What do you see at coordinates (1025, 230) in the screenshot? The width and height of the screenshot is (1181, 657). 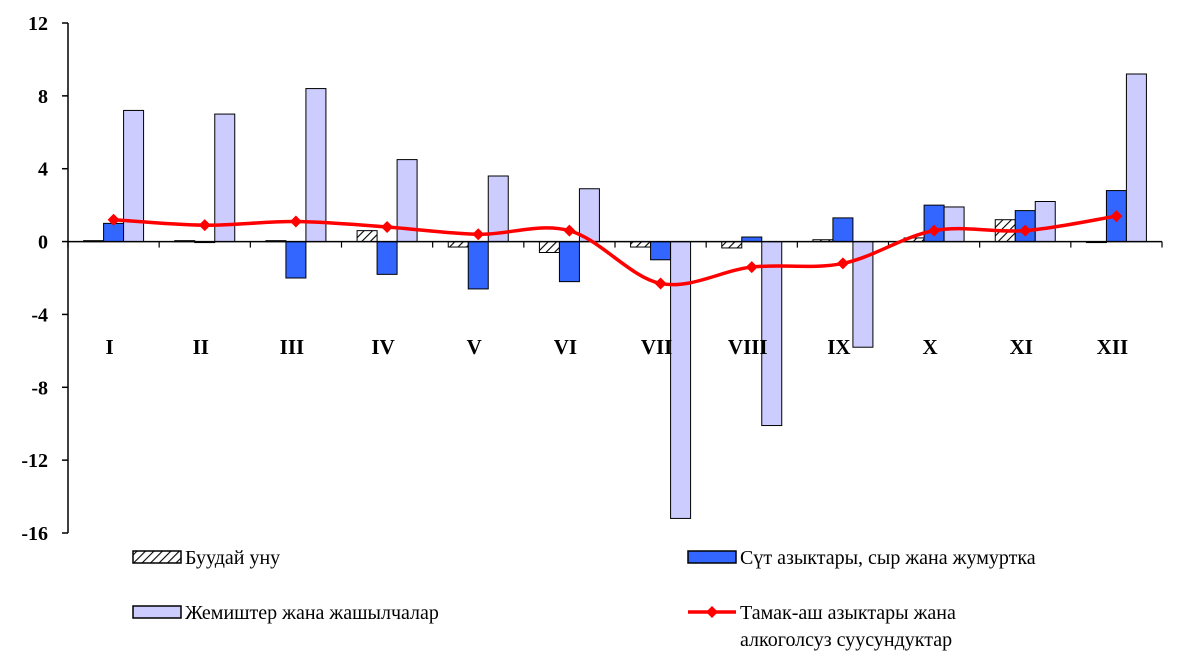 I see `line-point-XI` at bounding box center [1025, 230].